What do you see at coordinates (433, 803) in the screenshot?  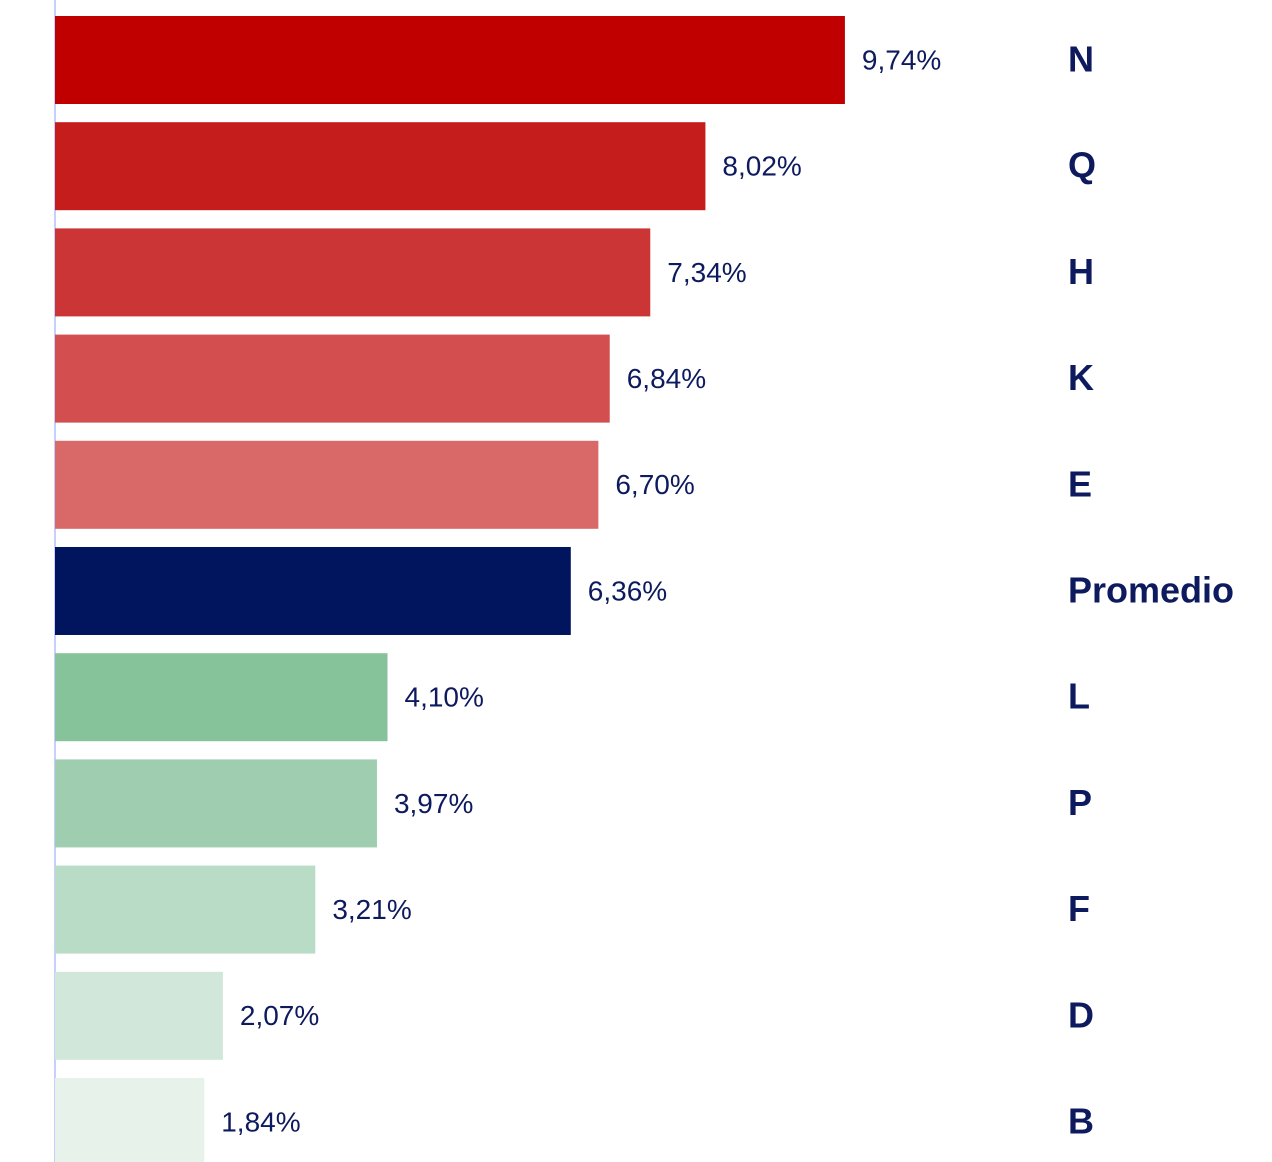 I see `value-label: 3,97%` at bounding box center [433, 803].